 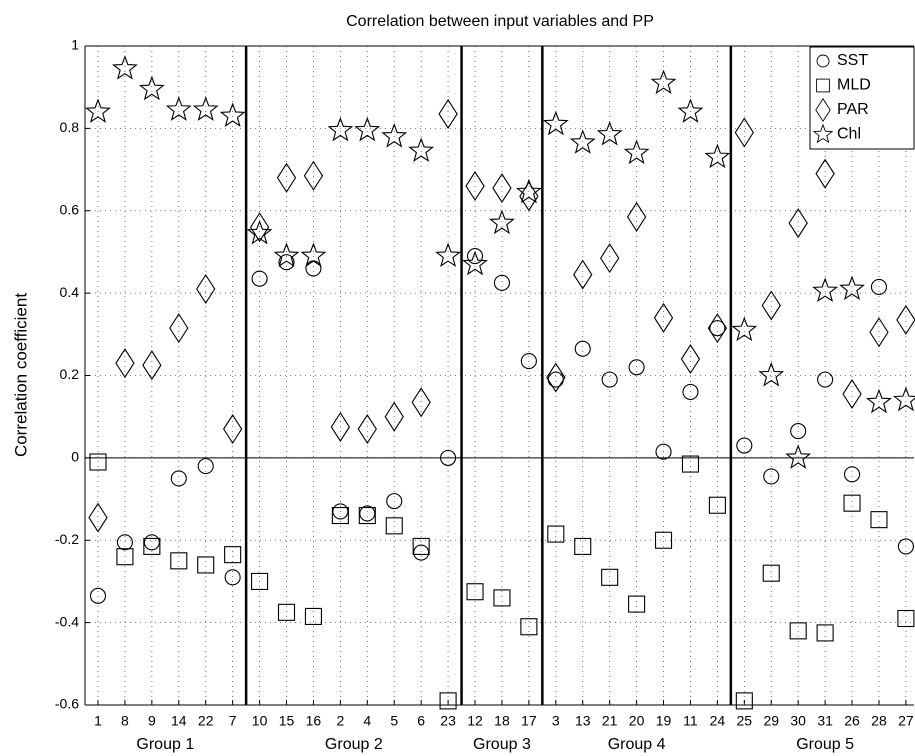 I want to click on x-tick-label: 7, so click(x=233, y=721).